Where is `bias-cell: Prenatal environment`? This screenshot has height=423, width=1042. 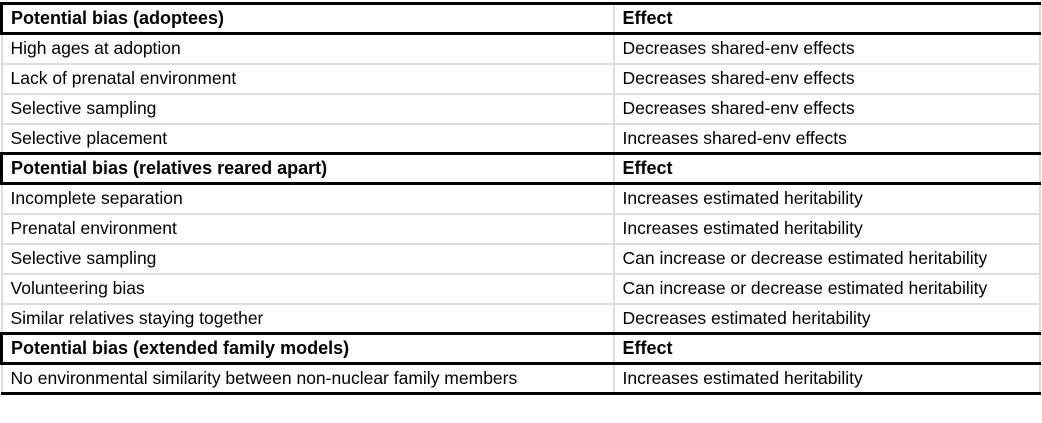 bias-cell: Prenatal environment is located at coordinates (307, 228).